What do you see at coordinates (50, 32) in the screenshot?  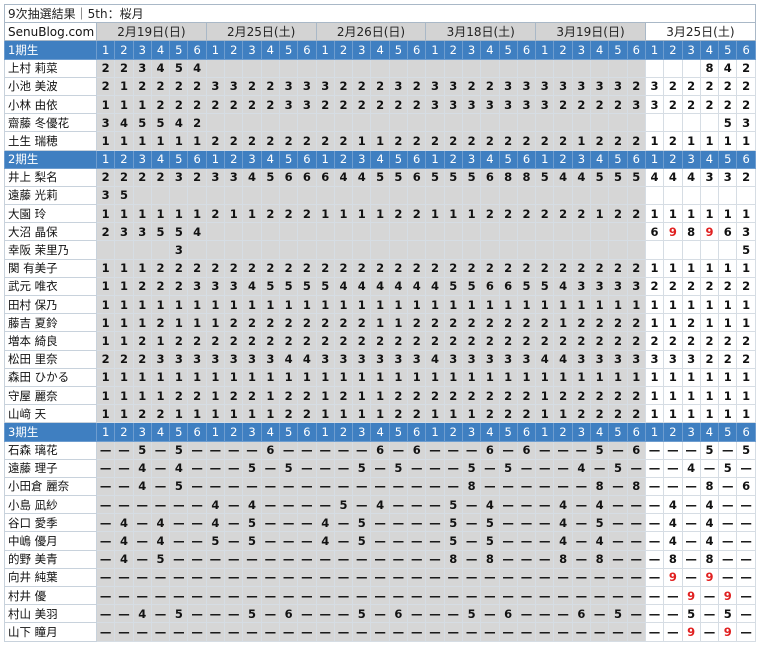 I see `site-name: SenuBlog.com` at bounding box center [50, 32].